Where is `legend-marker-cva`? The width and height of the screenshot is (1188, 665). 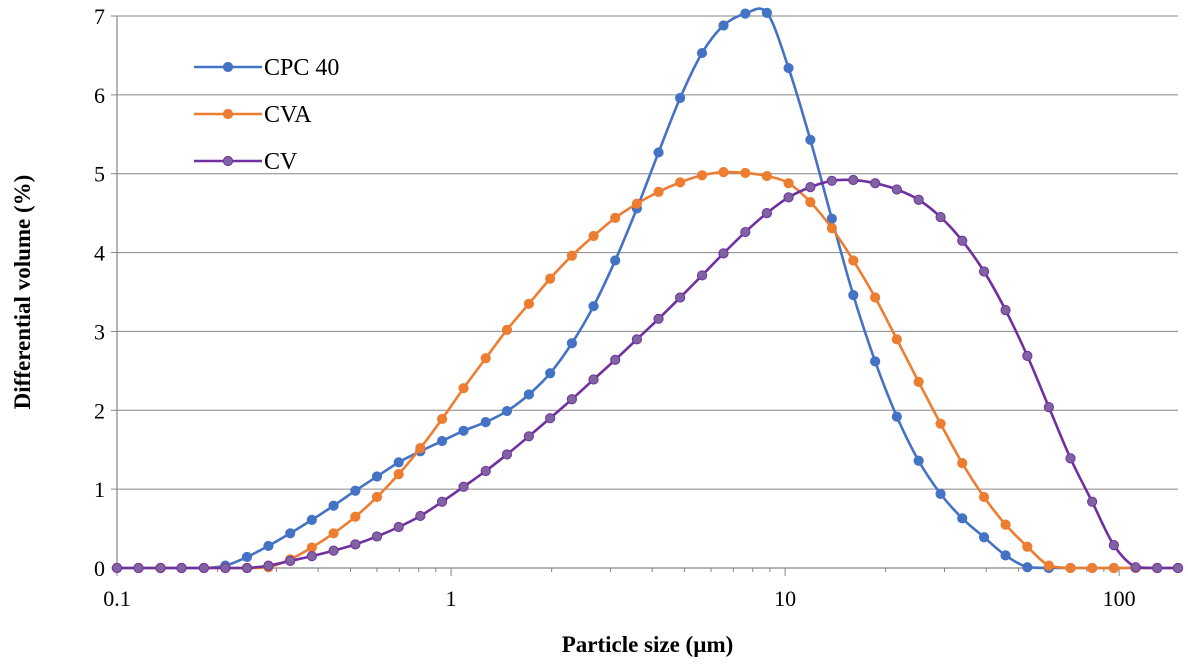 legend-marker-cva is located at coordinates (228, 114).